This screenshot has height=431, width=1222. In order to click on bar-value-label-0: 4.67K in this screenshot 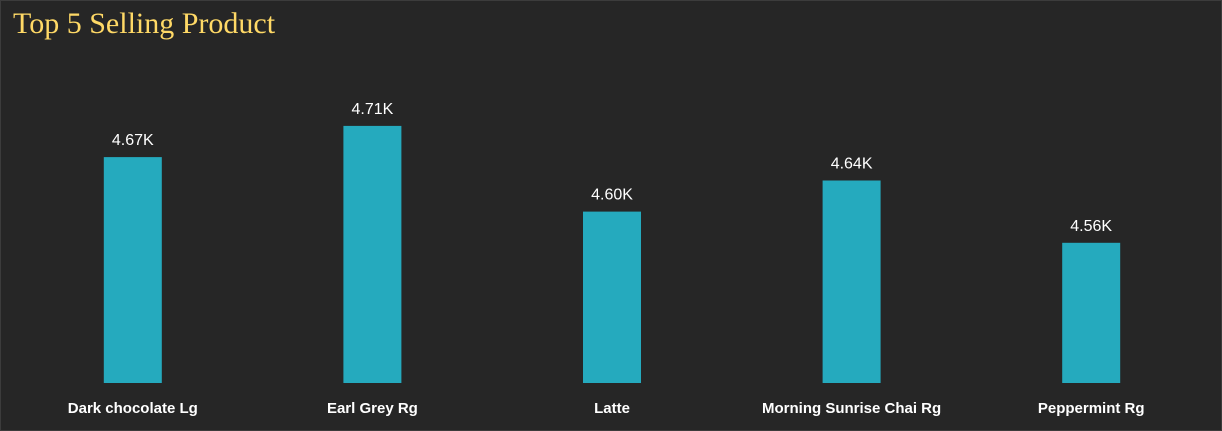, I will do `click(133, 140)`.